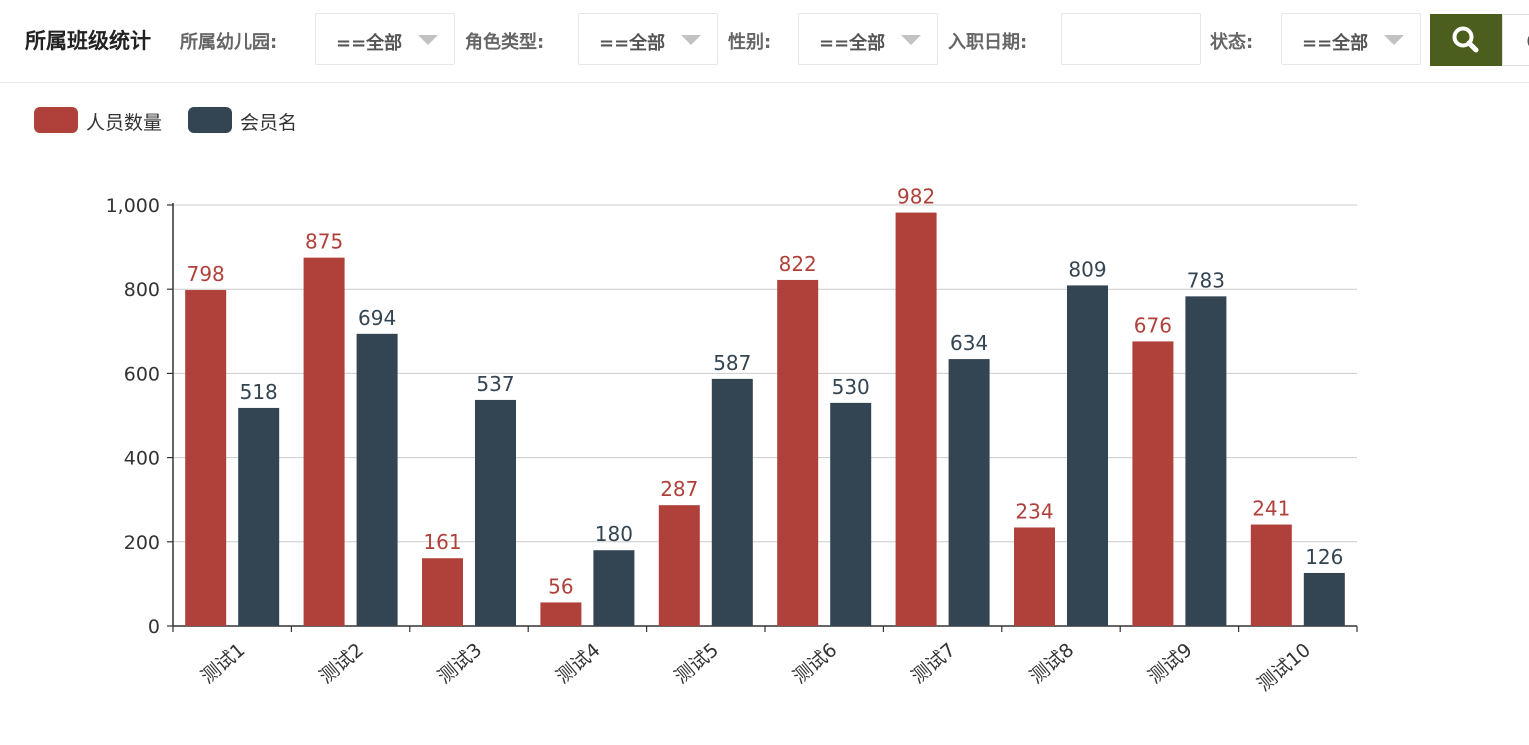 The height and width of the screenshot is (745, 1529). Describe the element at coordinates (815, 663) in the screenshot. I see `x-tick-label: 测试6` at that location.